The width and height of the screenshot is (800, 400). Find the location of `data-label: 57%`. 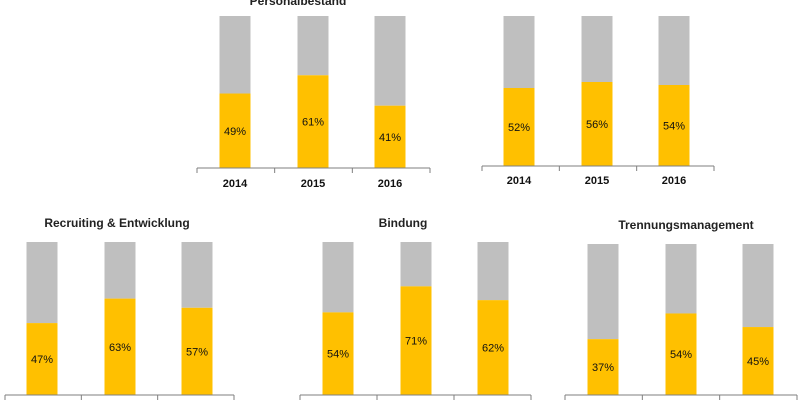

data-label: 57% is located at coordinates (197, 352).